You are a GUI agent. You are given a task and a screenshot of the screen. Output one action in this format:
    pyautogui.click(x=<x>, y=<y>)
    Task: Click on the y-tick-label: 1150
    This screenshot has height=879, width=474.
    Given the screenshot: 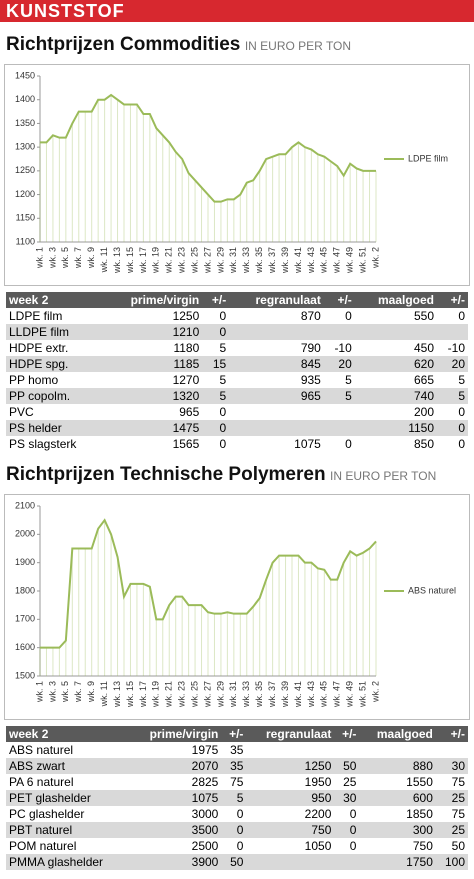 What is the action you would take?
    pyautogui.click(x=25, y=218)
    